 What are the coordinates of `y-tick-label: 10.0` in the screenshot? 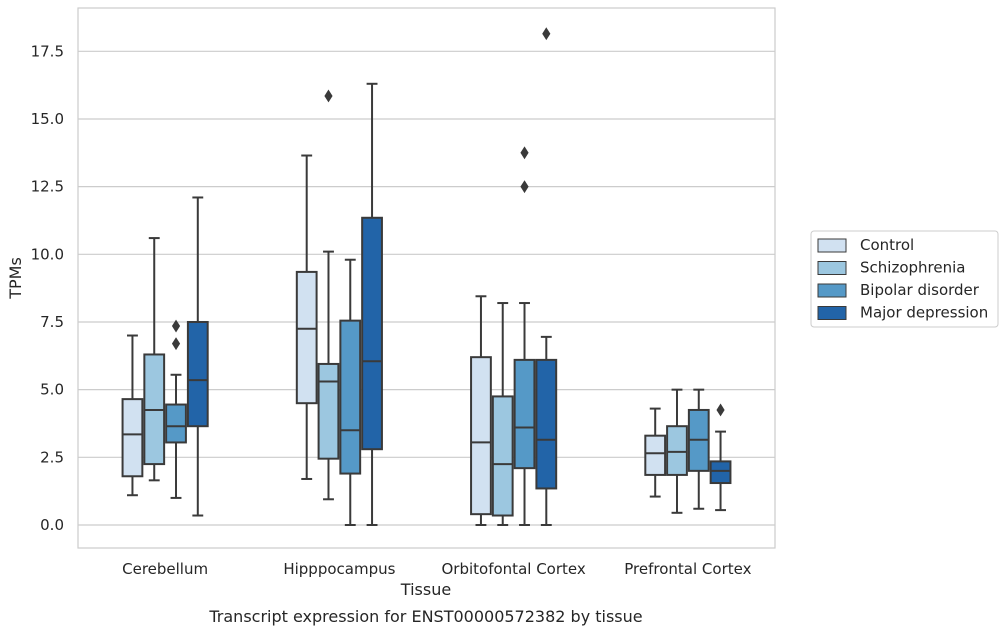 It's located at (47, 254).